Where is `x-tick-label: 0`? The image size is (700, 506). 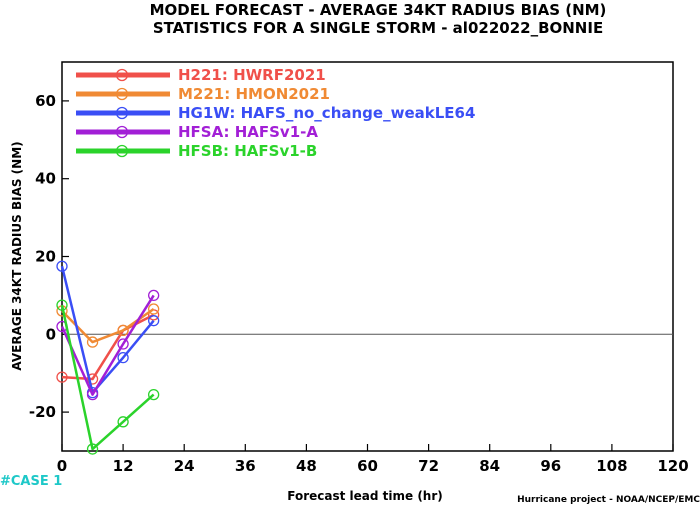 x-tick-label: 0 is located at coordinates (62, 466).